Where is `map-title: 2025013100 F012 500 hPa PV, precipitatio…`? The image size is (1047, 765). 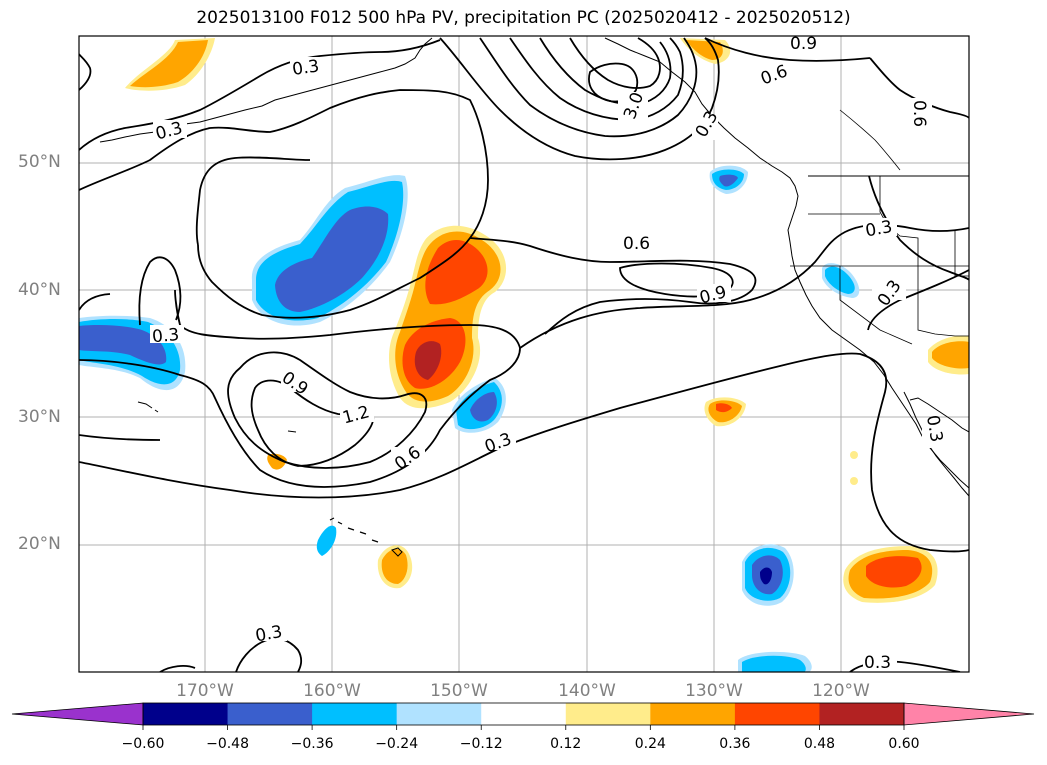
map-title: 2025013100 F012 500 hPa PV, precipitatio… is located at coordinates (523, 18).